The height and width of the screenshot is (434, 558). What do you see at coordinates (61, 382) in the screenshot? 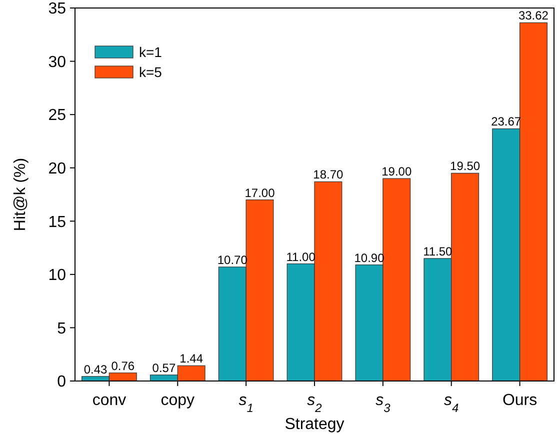
I see `y-tick-label: 0` at bounding box center [61, 382].